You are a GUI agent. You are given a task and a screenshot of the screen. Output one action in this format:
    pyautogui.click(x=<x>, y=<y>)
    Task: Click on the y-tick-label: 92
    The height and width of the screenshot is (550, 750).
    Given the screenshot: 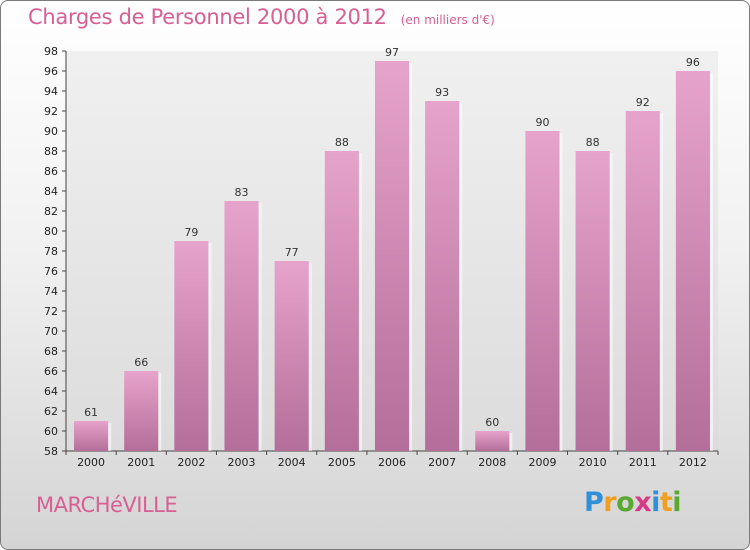 What is the action you would take?
    pyautogui.click(x=51, y=111)
    